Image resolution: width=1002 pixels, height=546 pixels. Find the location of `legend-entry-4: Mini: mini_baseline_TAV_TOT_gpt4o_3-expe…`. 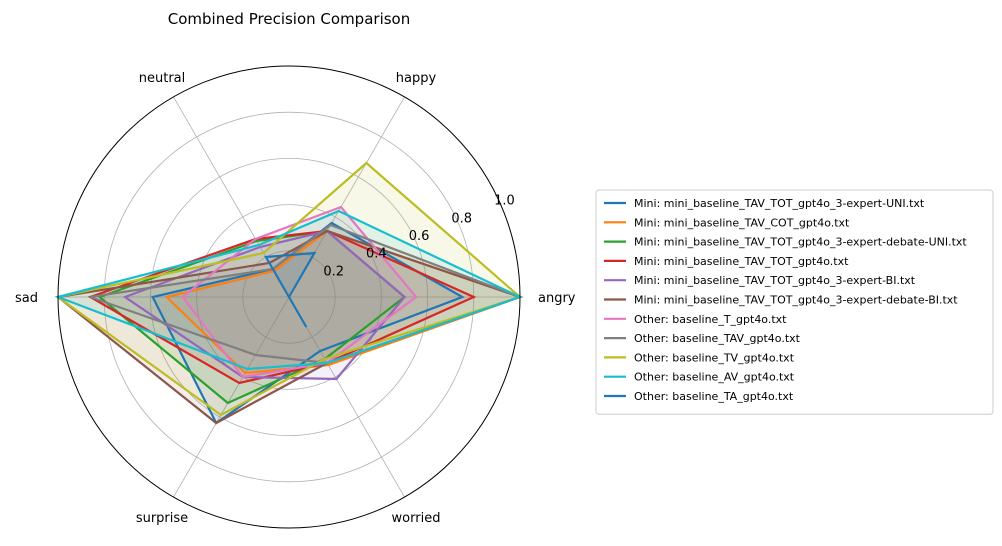

legend-entry-4: Mini: mini_baseline_TAV_TOT_gpt4o_3-expe… is located at coordinates (775, 280).